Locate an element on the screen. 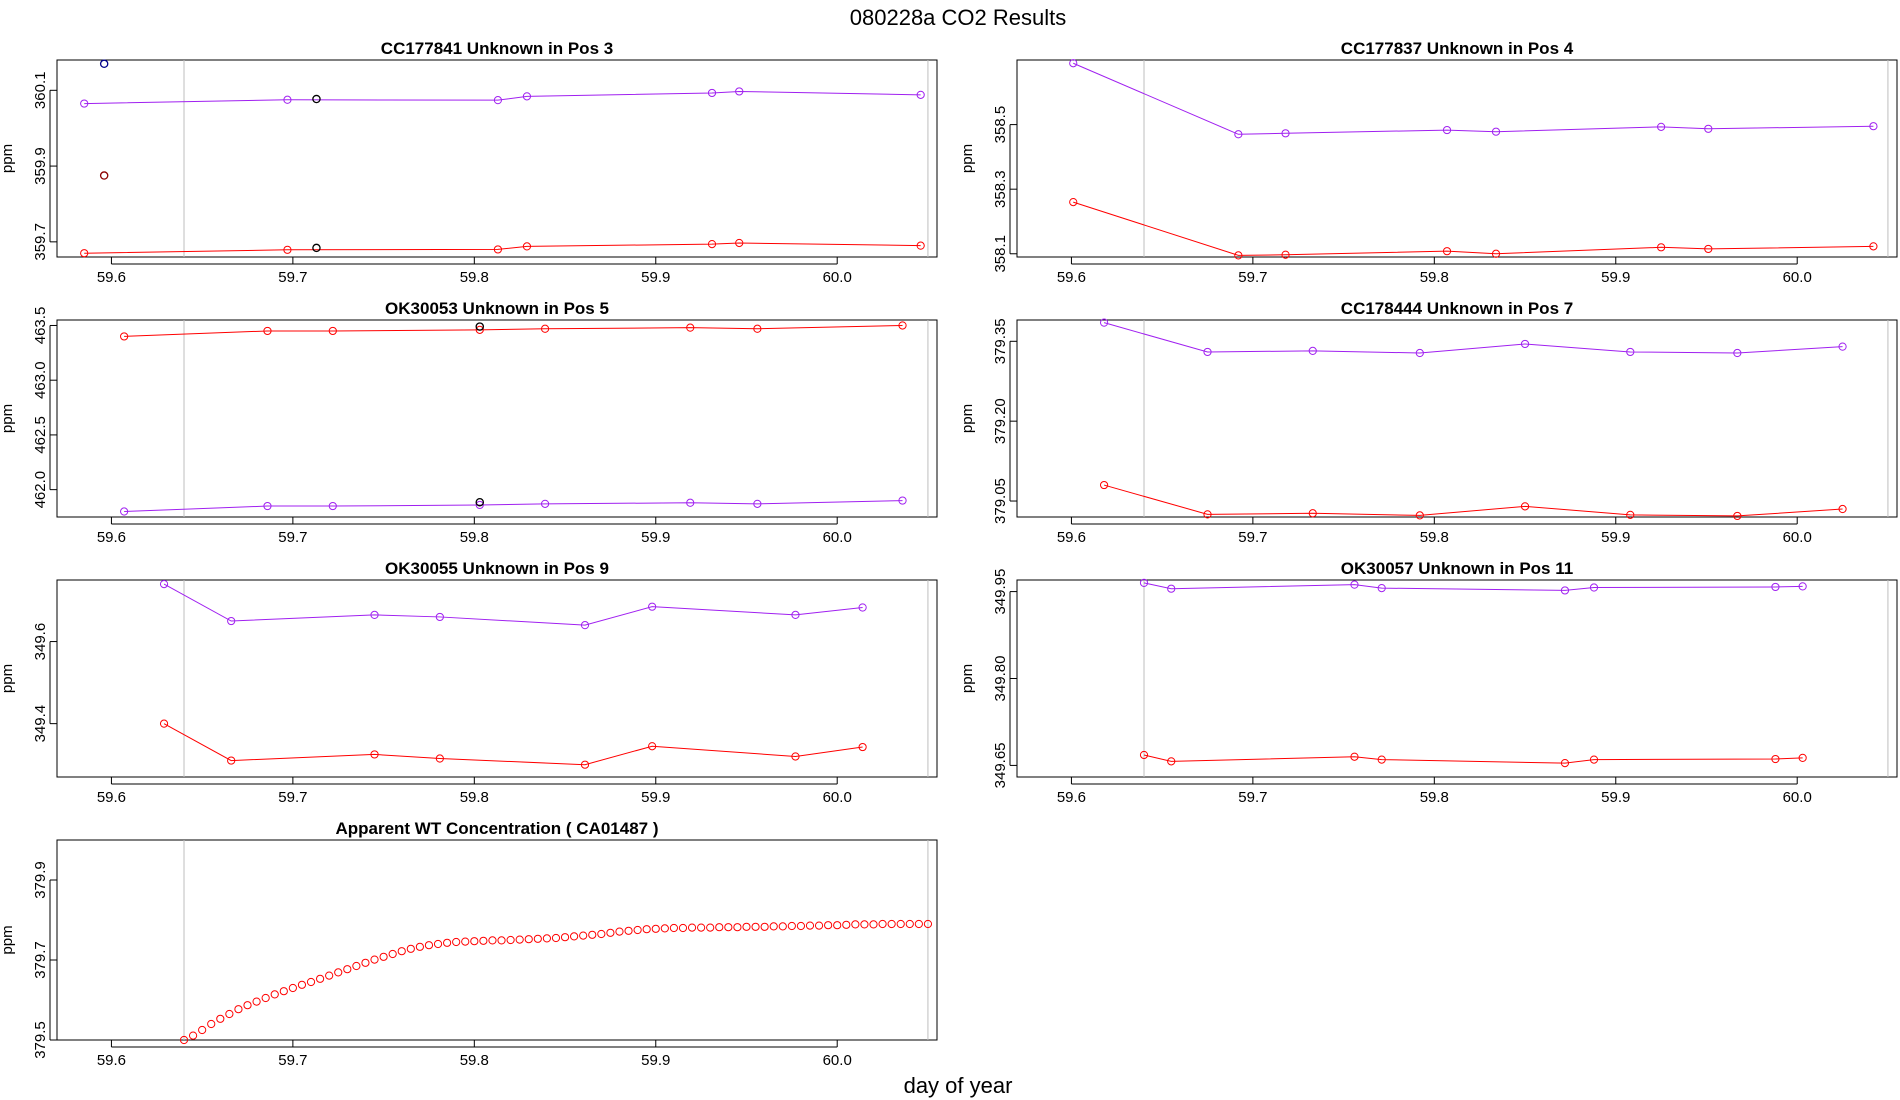 This screenshot has height=1100, width=1900. y-tick-label: 379.9 is located at coordinates (40, 880).